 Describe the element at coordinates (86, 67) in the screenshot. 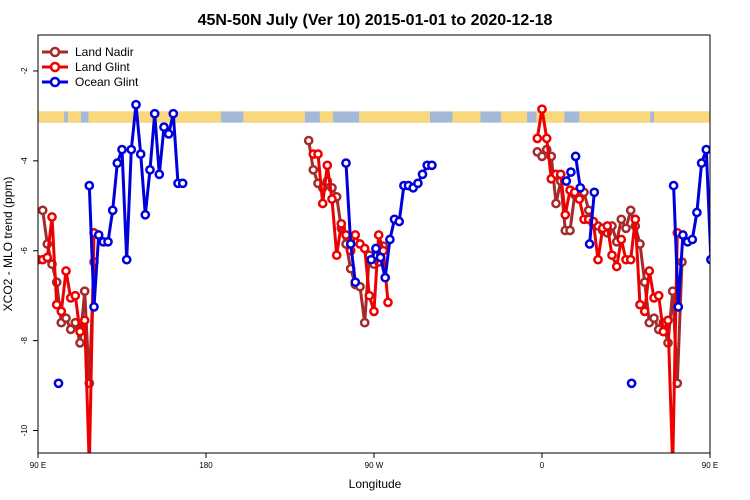

I see `legend-item-land-glint: Land Glint` at that location.